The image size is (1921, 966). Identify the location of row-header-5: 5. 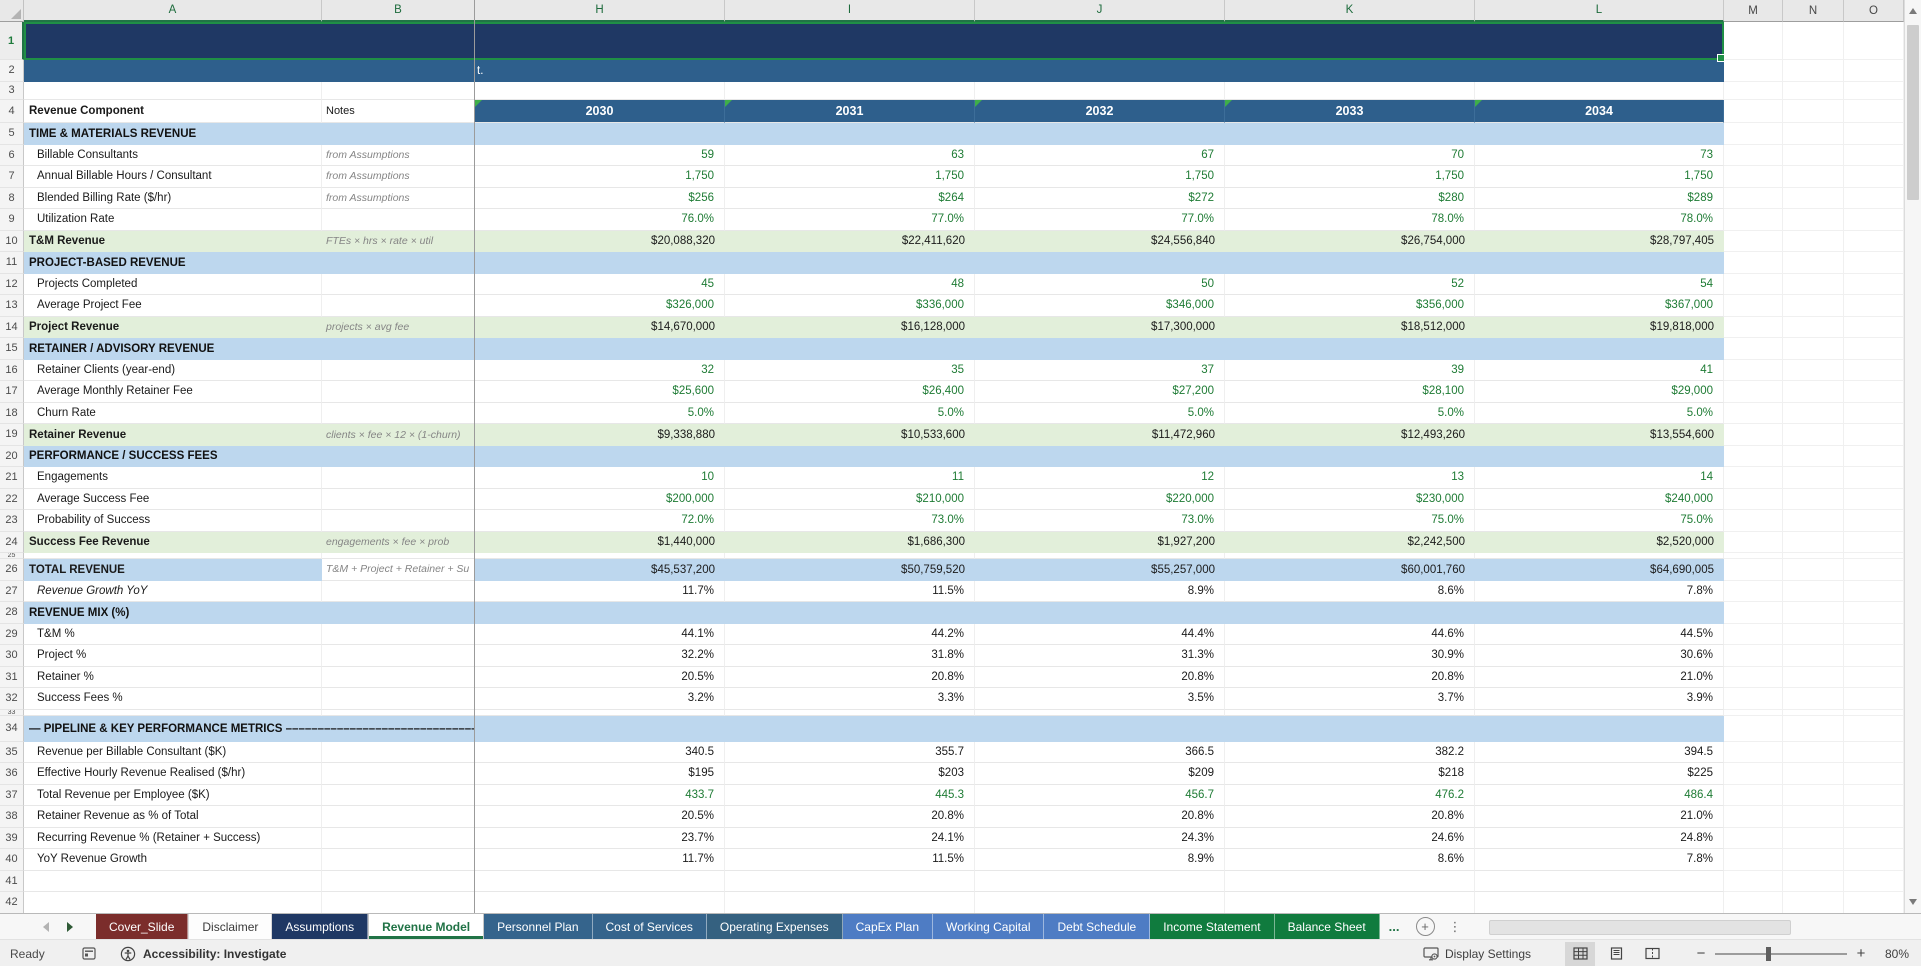
(12, 134).